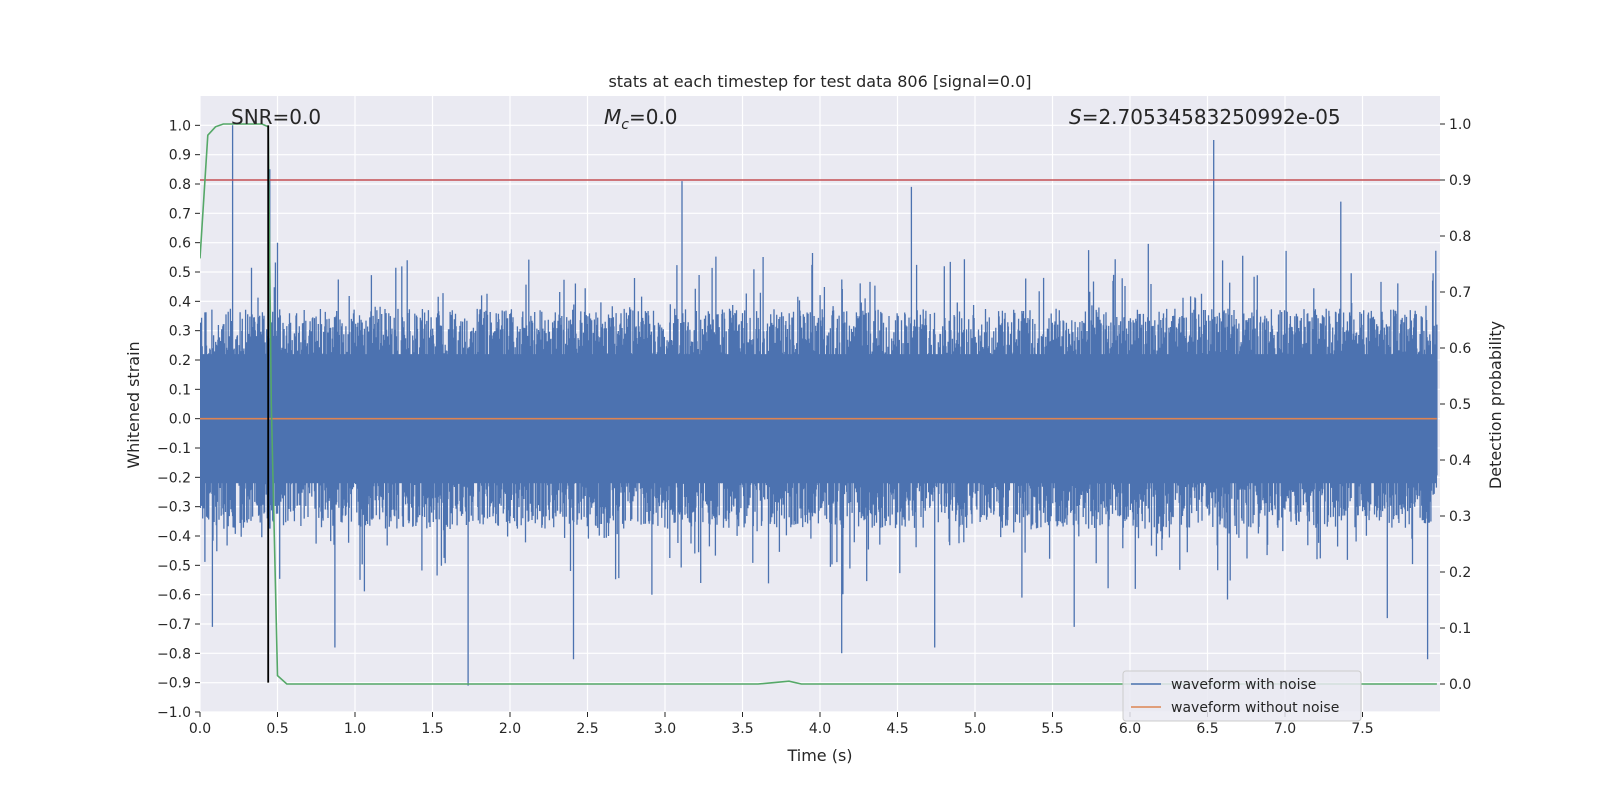 Image resolution: width=1600 pixels, height=800 pixels. Describe the element at coordinates (665, 729) in the screenshot. I see `x-tick-label: 3.0` at that location.